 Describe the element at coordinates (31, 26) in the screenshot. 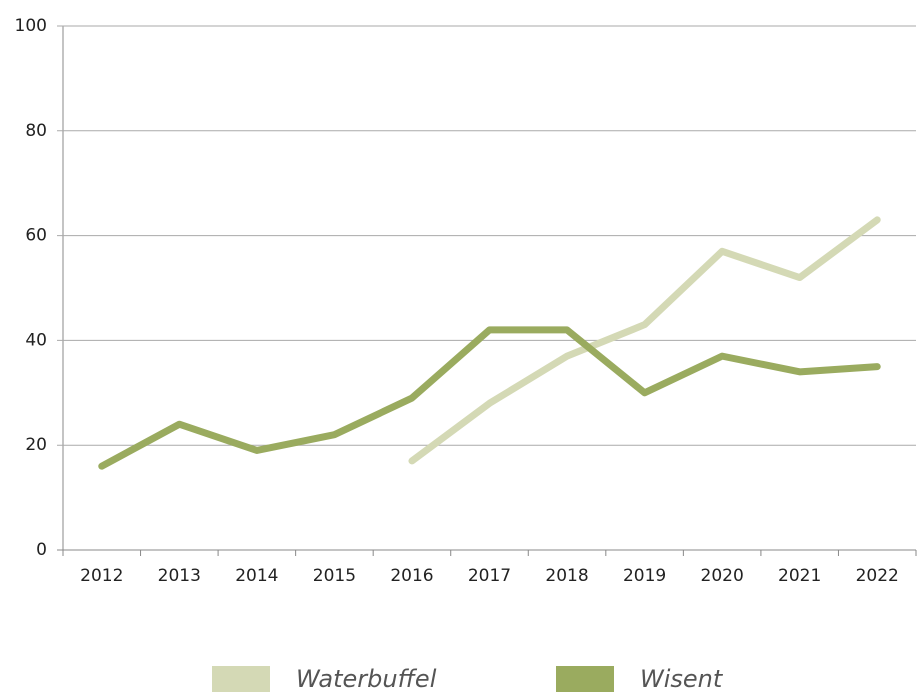

I see `y-tick-label: 100` at that location.